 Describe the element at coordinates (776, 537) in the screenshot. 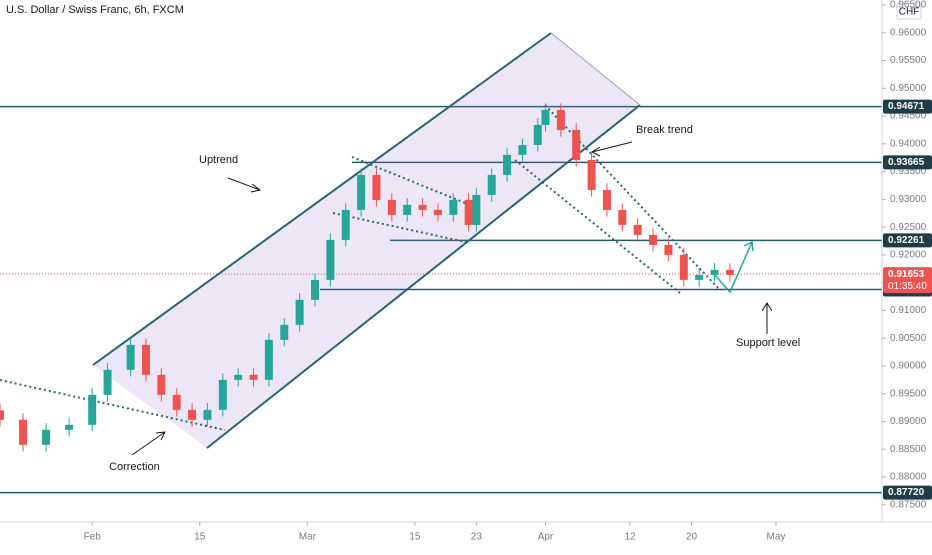

I see `x-tick-label: May` at that location.